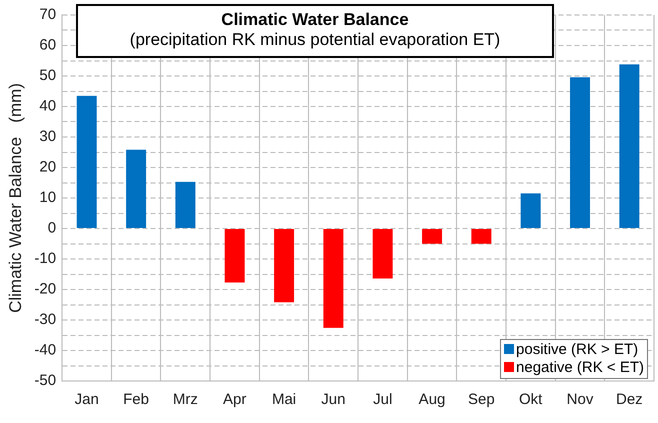 The height and width of the screenshot is (423, 658). What do you see at coordinates (47, 75) in the screenshot?
I see `y-tick-label: 50` at bounding box center [47, 75].